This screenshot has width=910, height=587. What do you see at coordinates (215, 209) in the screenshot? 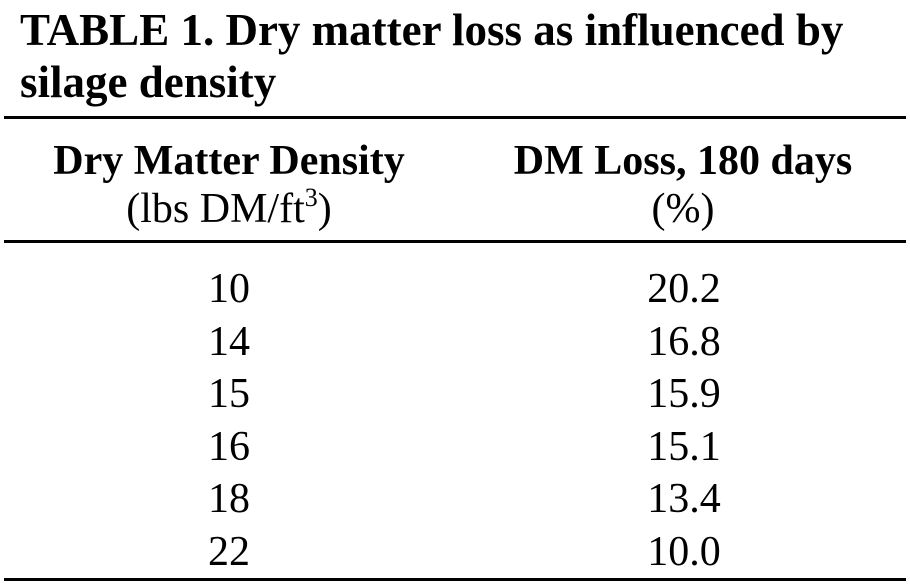
I see `density-unit-prefix: (lbs DM/ft` at bounding box center [215, 209].